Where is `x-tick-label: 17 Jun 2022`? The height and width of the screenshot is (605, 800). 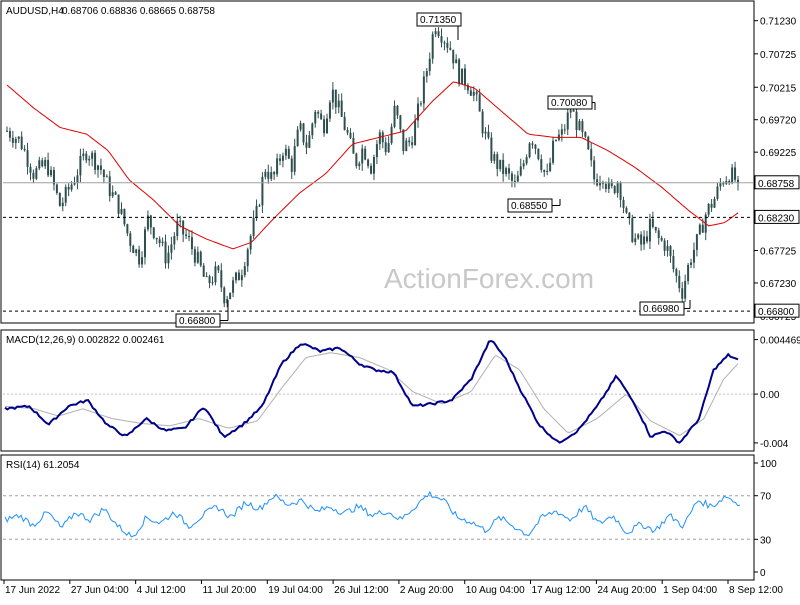
x-tick-label: 17 Jun 2022 is located at coordinates (32, 590).